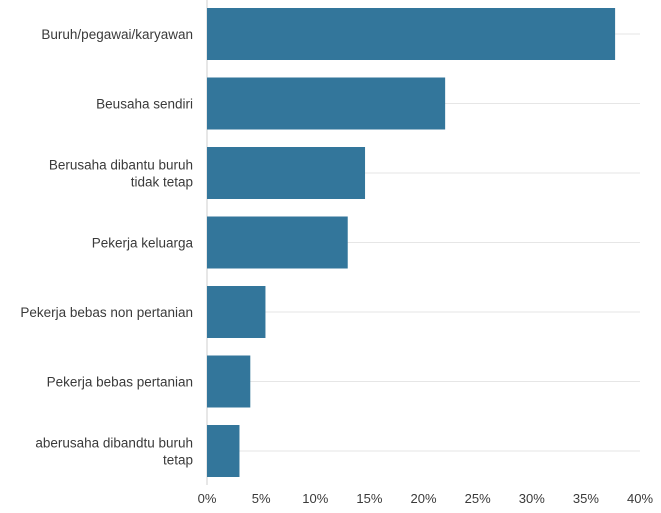  Describe the element at coordinates (143, 243) in the screenshot. I see `category-label: Pekerja keluarga` at that location.